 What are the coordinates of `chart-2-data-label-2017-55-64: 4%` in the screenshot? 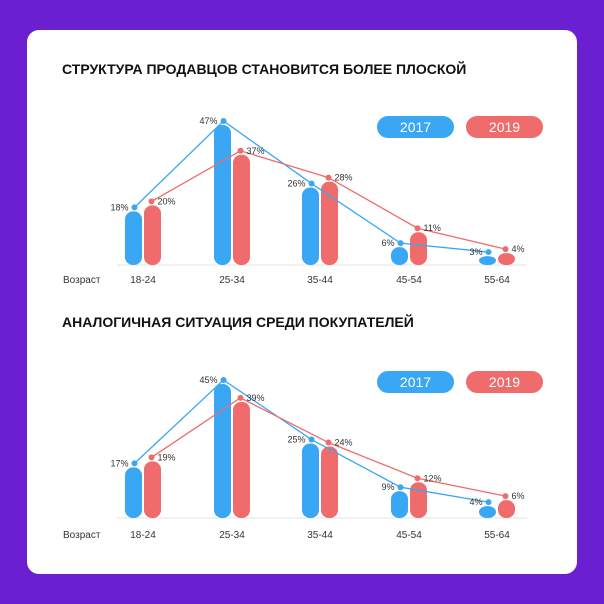 It's located at (475, 502).